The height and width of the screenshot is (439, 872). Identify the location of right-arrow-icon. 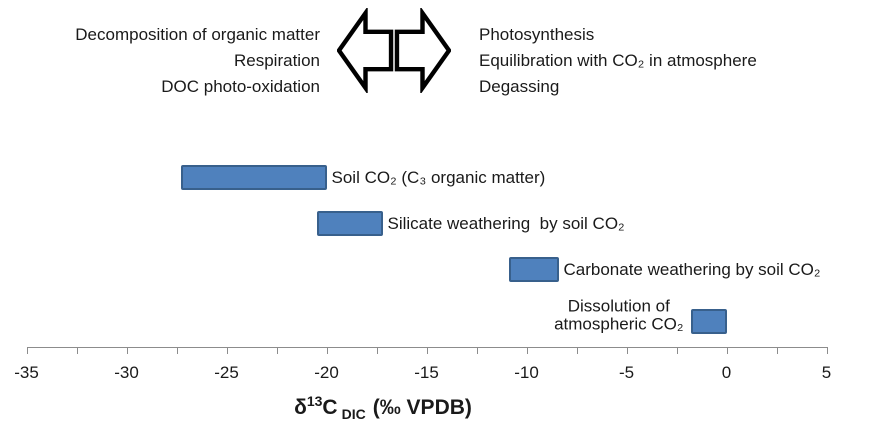
(422, 50).